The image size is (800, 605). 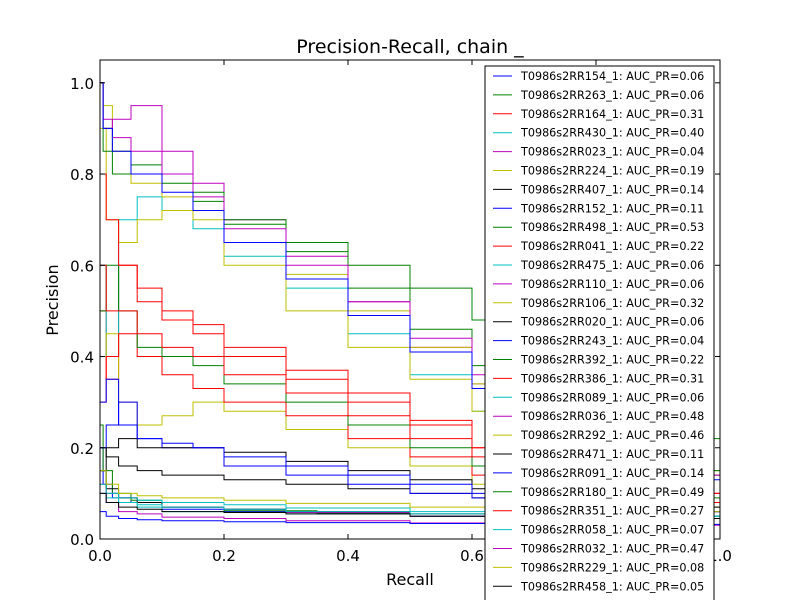 I want to click on legend-entry-label: T0986s2RR386_1: AUC_PR=0.31, so click(x=612, y=378).